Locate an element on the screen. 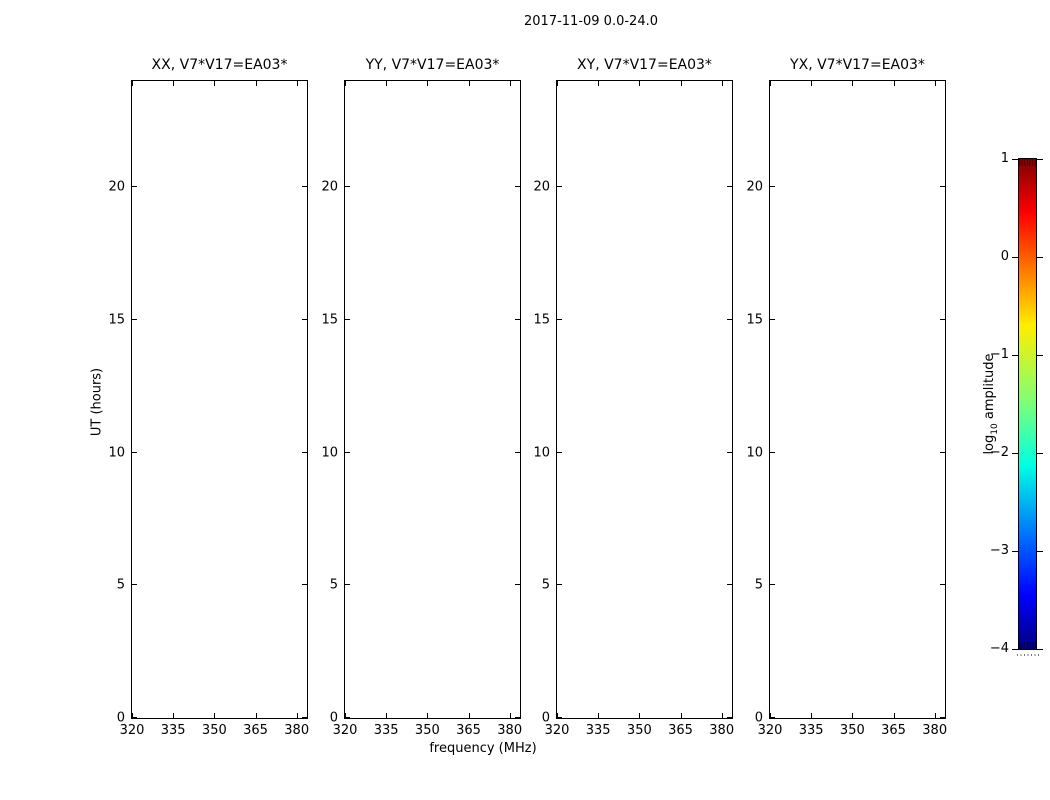  y-tick-label: 10 is located at coordinates (541, 453).